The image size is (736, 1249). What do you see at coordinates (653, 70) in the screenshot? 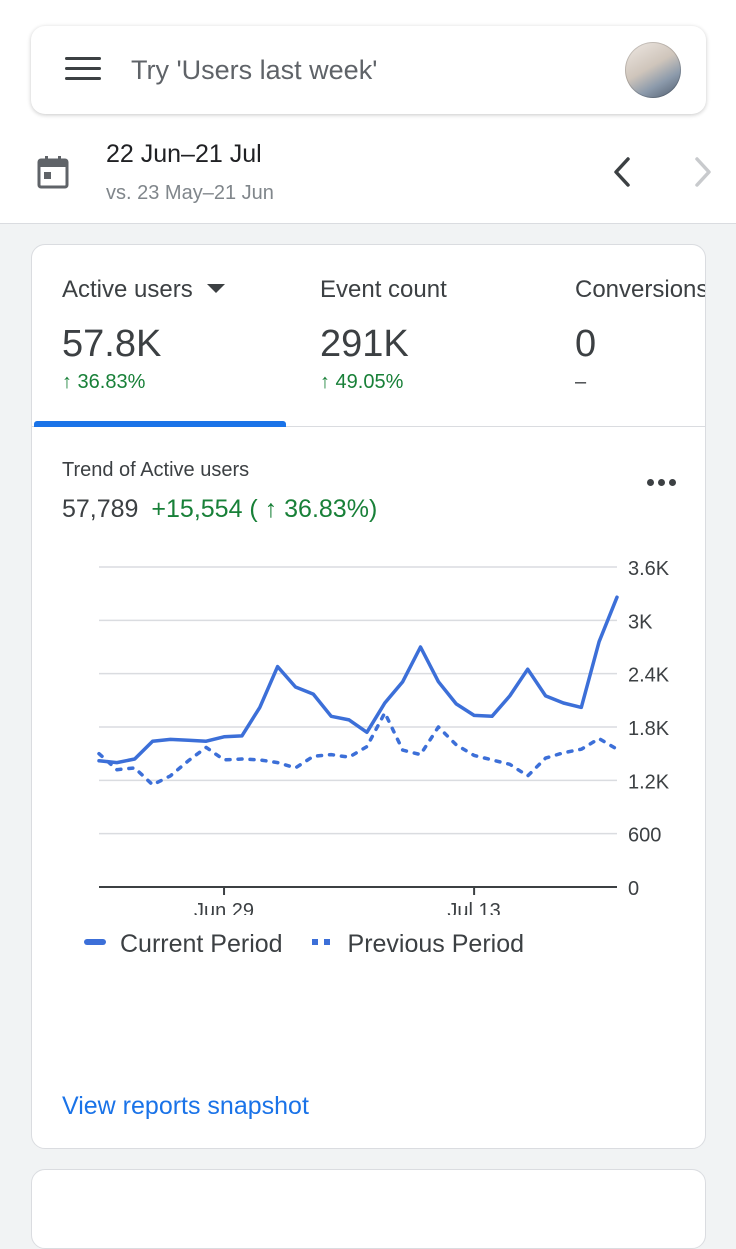
I see `avatar` at bounding box center [653, 70].